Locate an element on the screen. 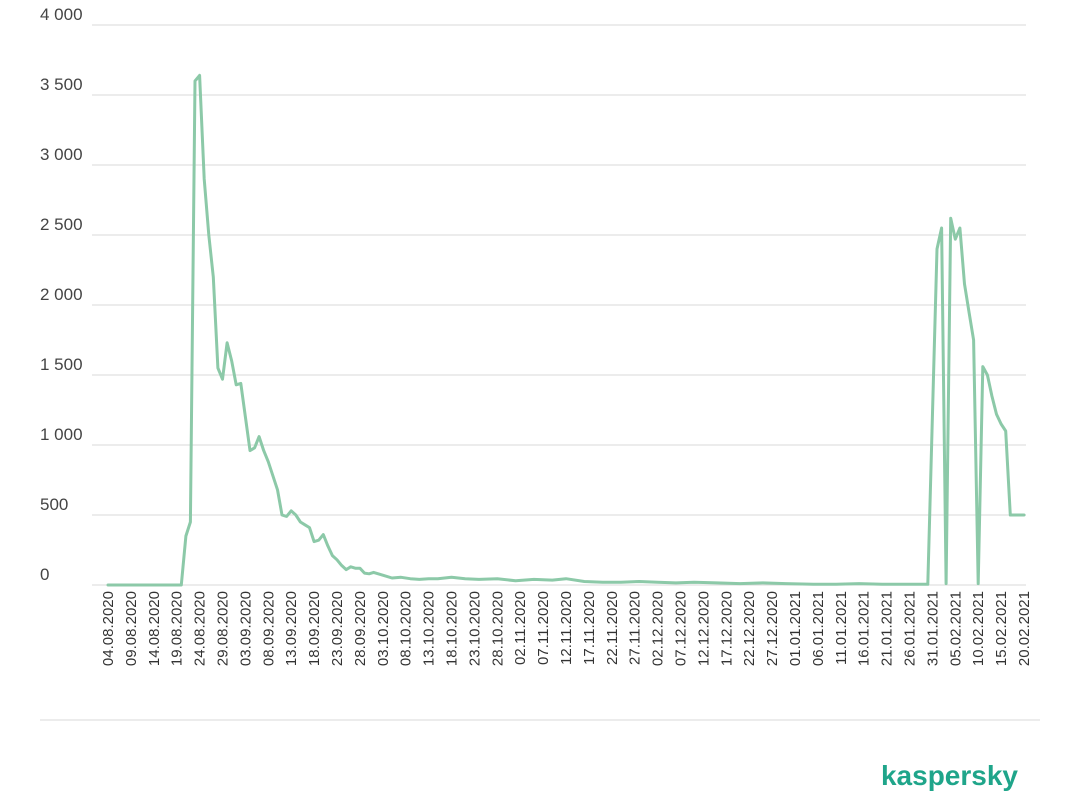 The height and width of the screenshot is (802, 1080). x-tick-label: 22.12.2020 is located at coordinates (749, 628).